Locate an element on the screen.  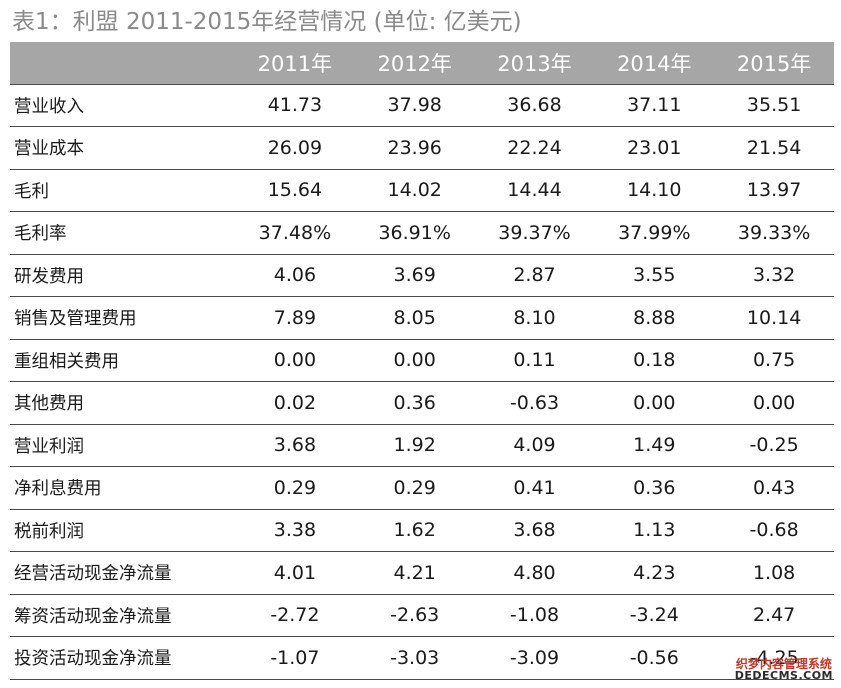
table-row: 筹资活动现金净流量 -2.72 -2.63 -1.08 -3.24 2.47 is located at coordinates (422, 615).